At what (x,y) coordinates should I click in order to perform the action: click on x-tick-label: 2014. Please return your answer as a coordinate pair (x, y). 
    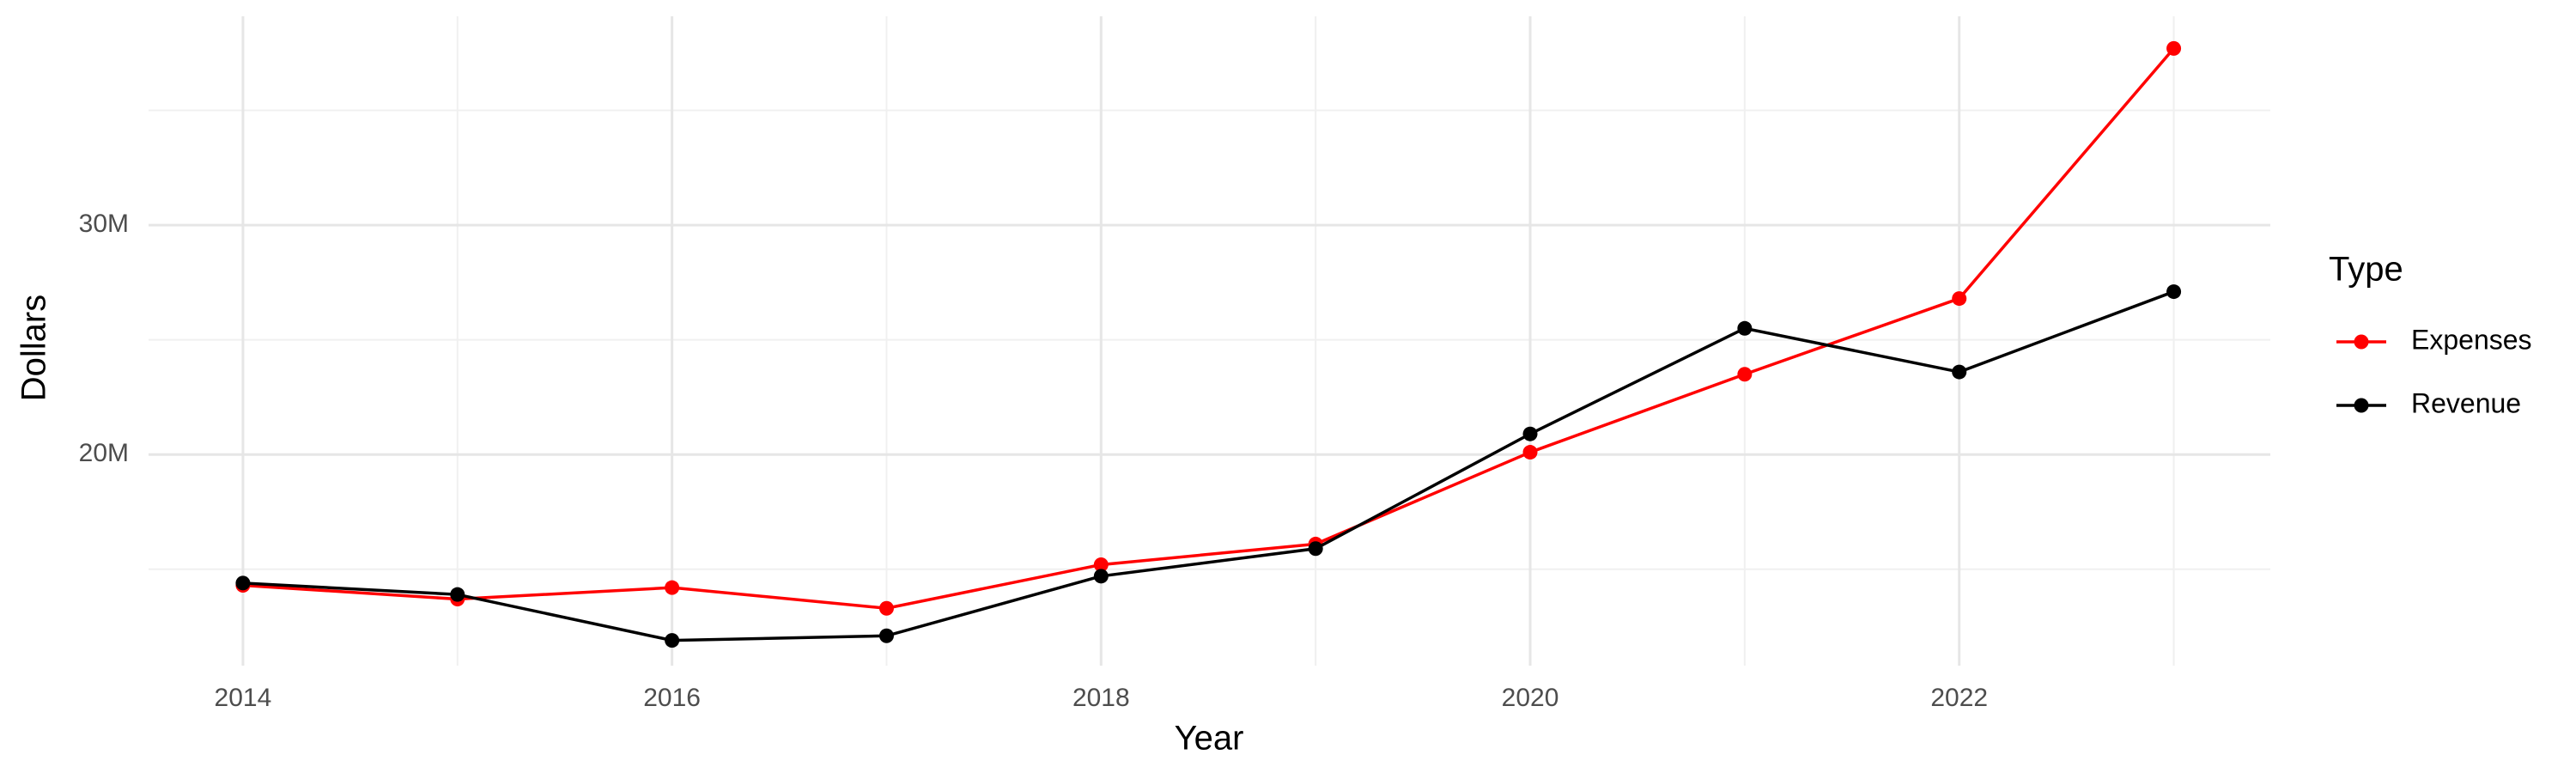
    Looking at the image, I should click on (243, 698).